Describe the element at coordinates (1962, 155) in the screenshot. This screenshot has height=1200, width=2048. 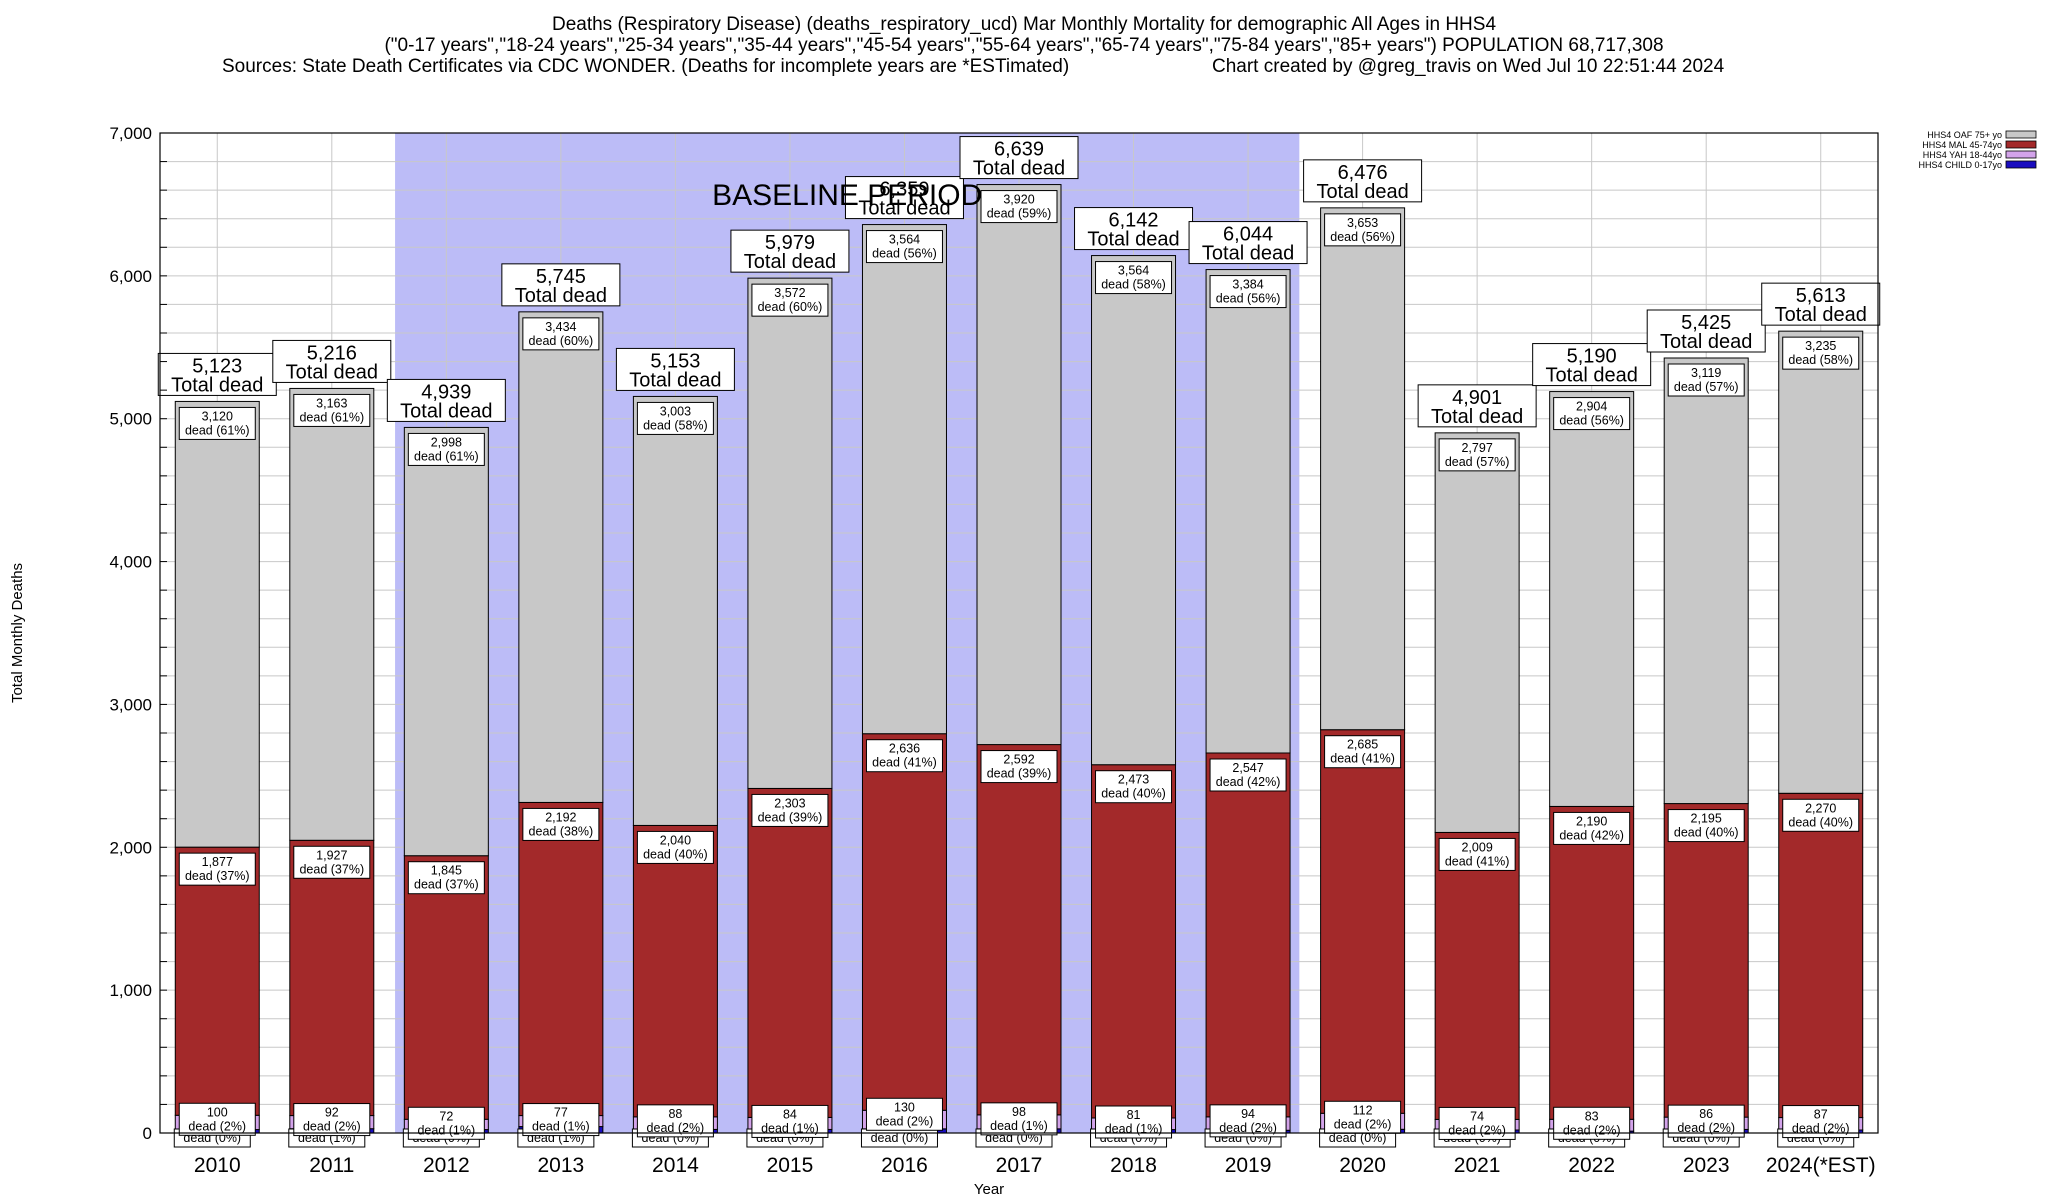
I see `legend-label: HHS4 YAH 18-44yo` at that location.